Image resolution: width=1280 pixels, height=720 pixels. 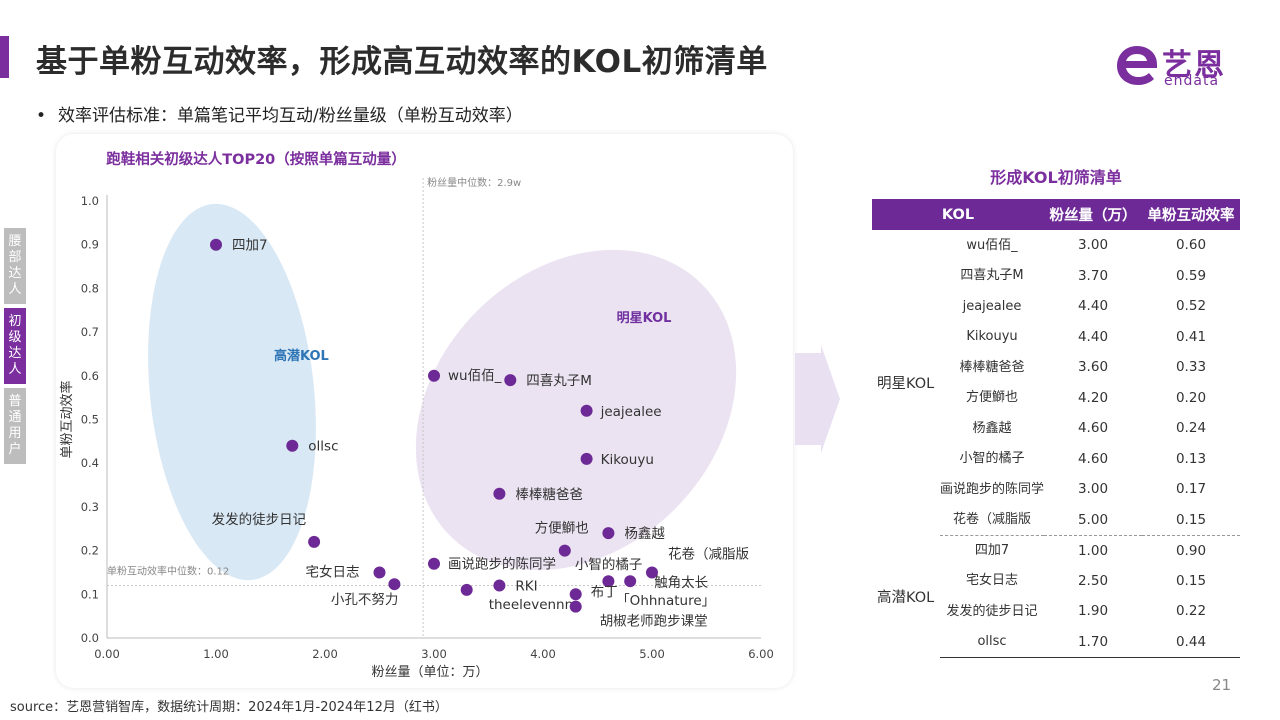 What do you see at coordinates (1093, 428) in the screenshot?
I see `cell-followers: 4.60` at bounding box center [1093, 428].